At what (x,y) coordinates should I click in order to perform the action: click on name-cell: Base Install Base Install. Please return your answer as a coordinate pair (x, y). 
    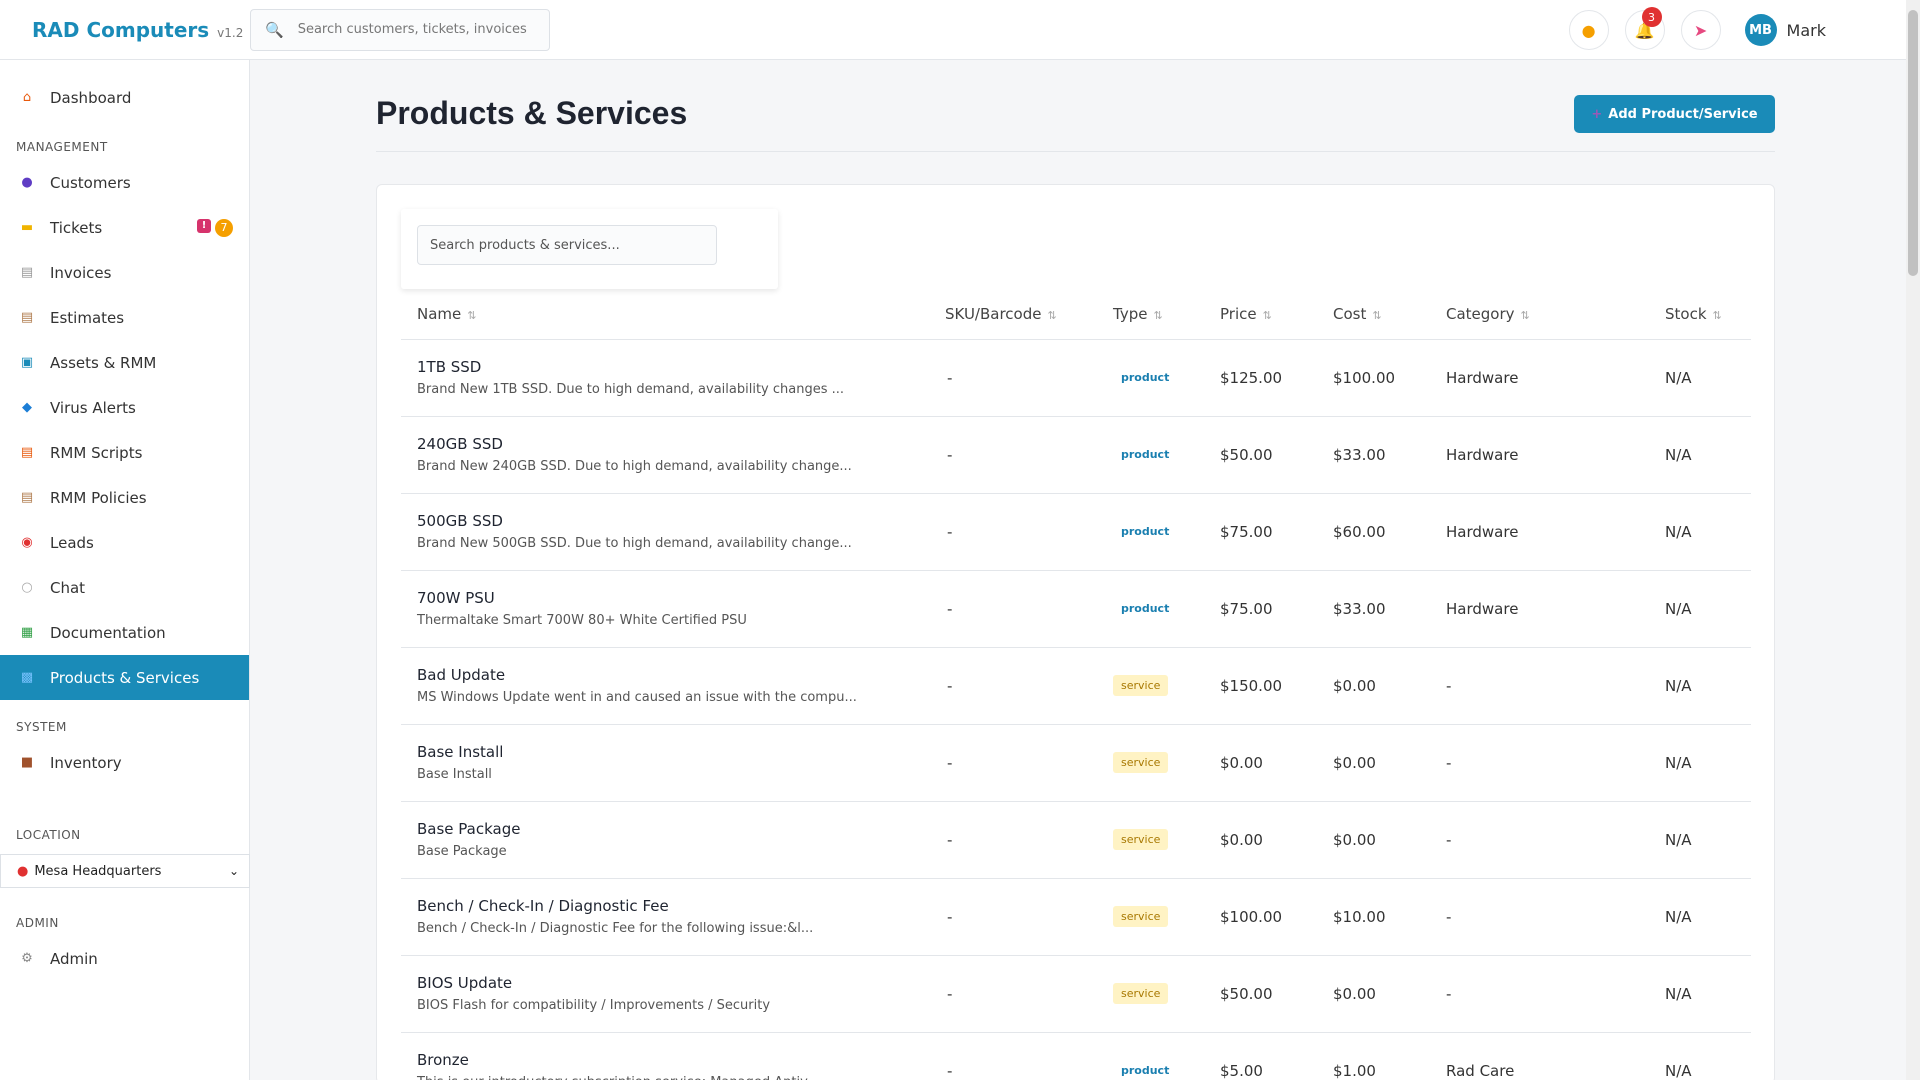
    Looking at the image, I should click on (665, 763).